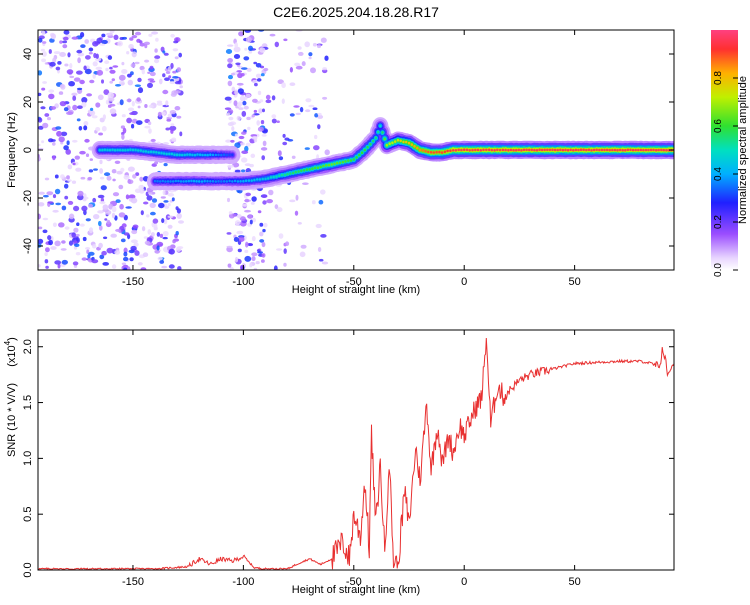  I want to click on y-tick-label: 0.5, so click(28, 514).